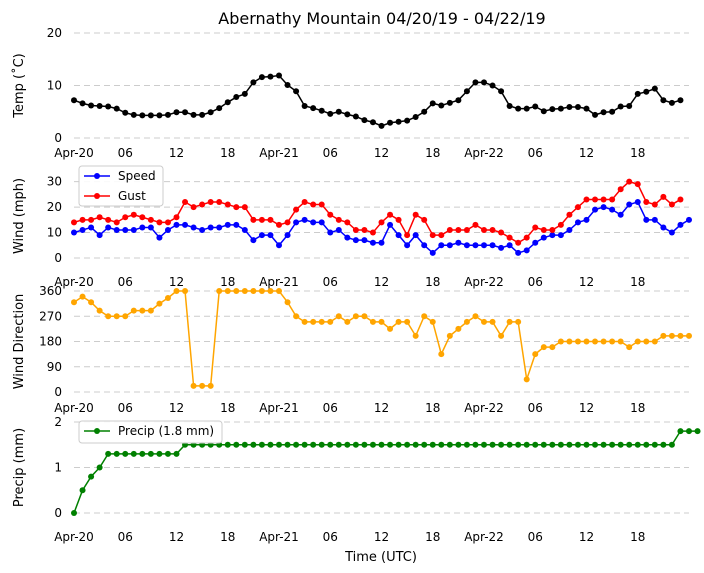 The height and width of the screenshot is (573, 704). Describe the element at coordinates (176, 153) in the screenshot. I see `x-tick-label: 12` at that location.